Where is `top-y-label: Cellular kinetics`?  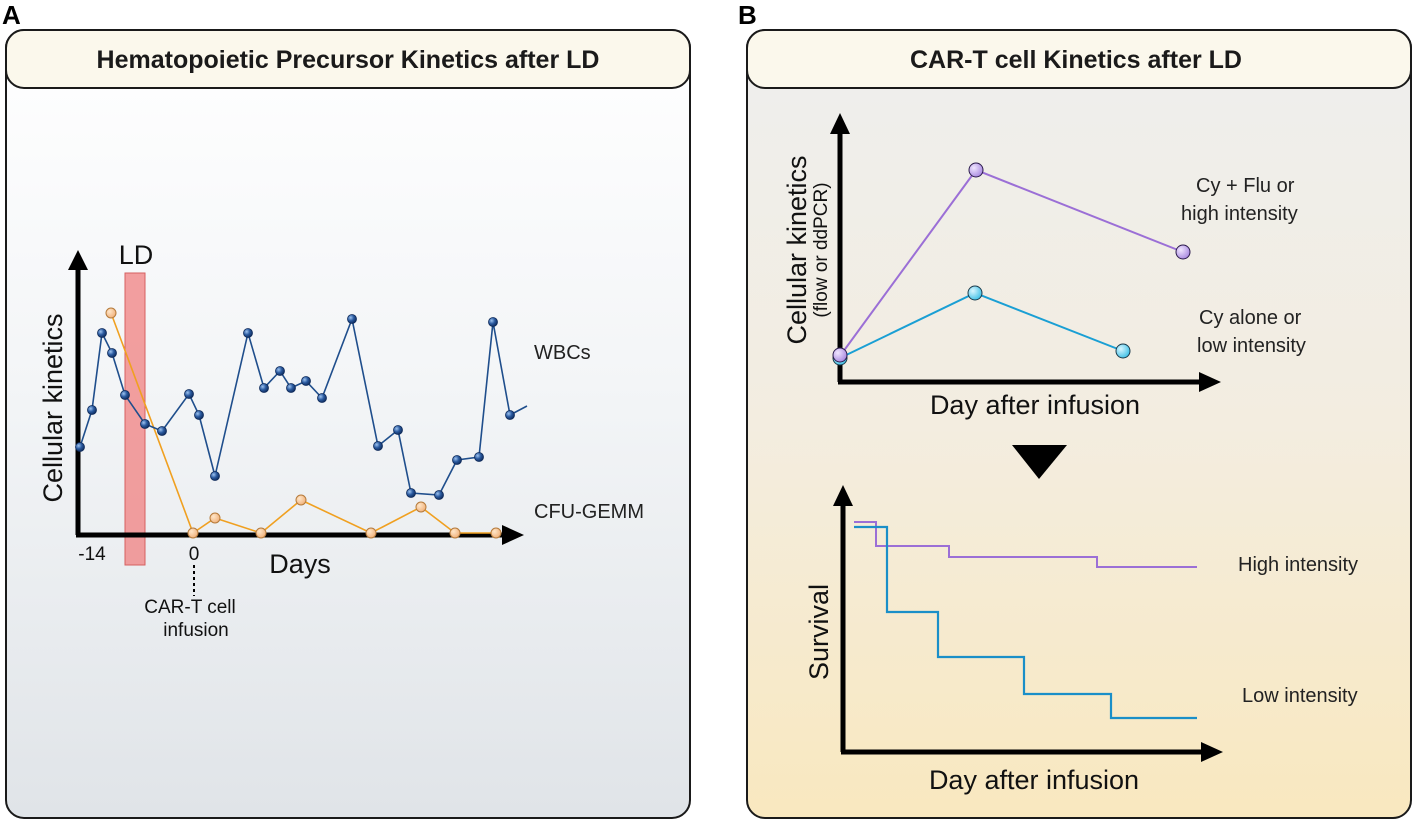
top-y-label: Cellular kinetics is located at coordinates (797, 249).